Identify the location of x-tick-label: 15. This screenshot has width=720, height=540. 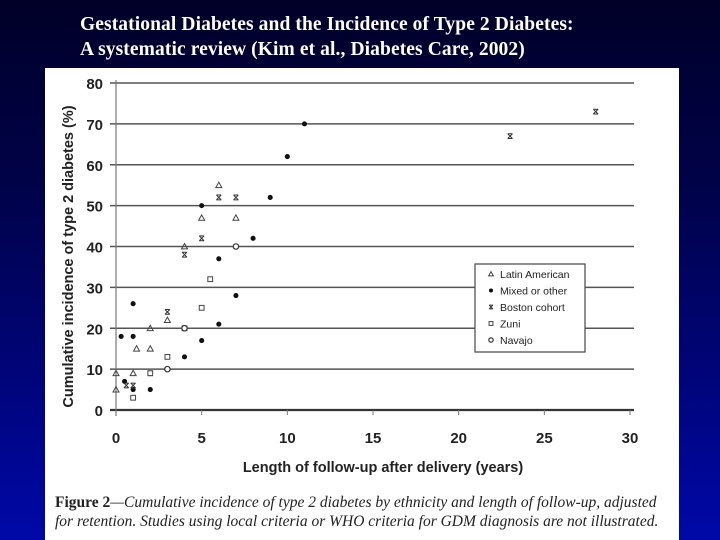
(373, 438).